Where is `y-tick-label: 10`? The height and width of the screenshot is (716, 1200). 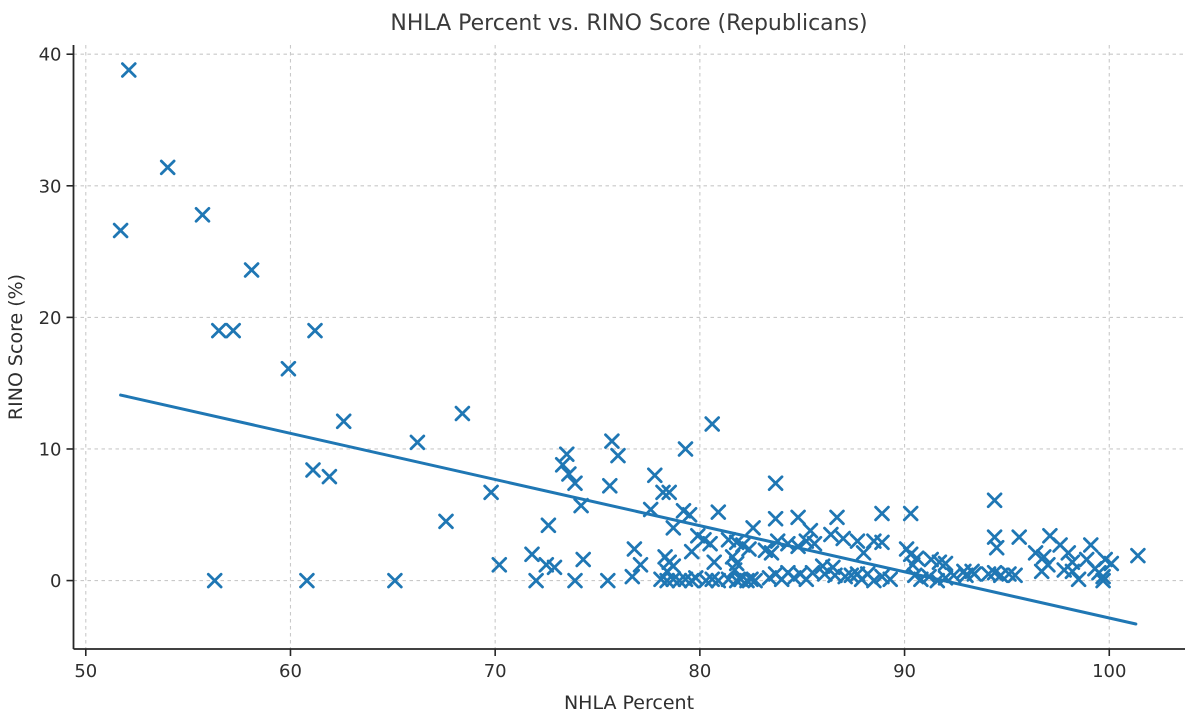
y-tick-label: 10 is located at coordinates (50, 449).